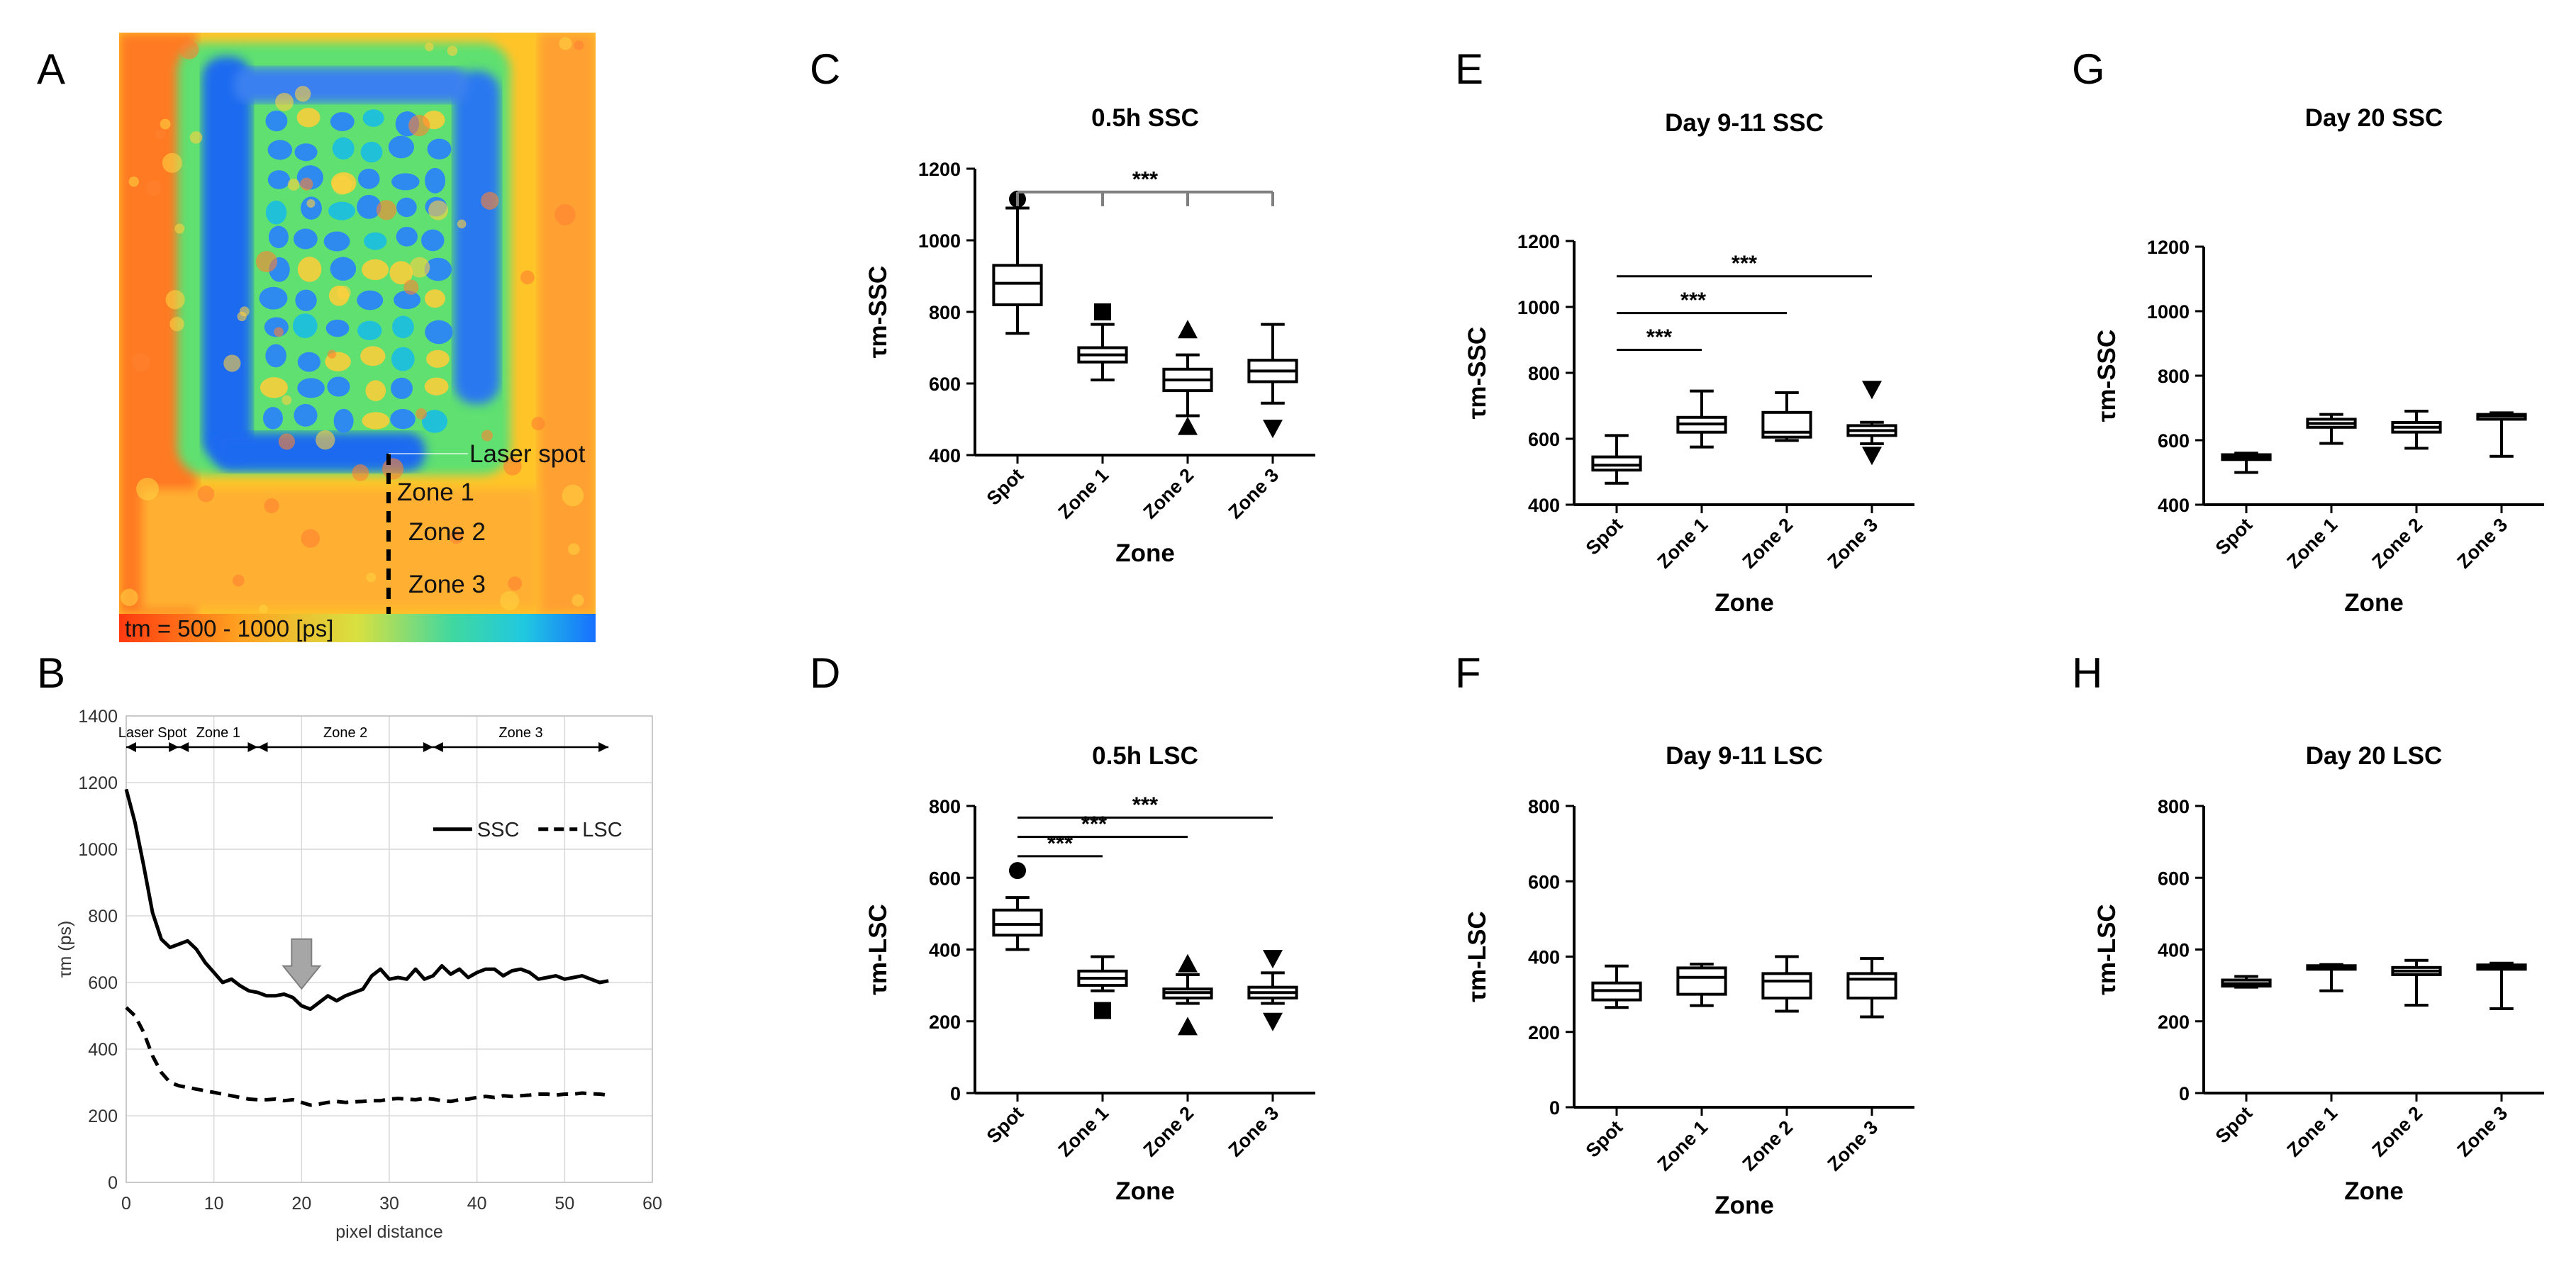 The width and height of the screenshot is (2576, 1288). What do you see at coordinates (1469, 69) in the screenshot?
I see `panel-letter-e: E` at bounding box center [1469, 69].